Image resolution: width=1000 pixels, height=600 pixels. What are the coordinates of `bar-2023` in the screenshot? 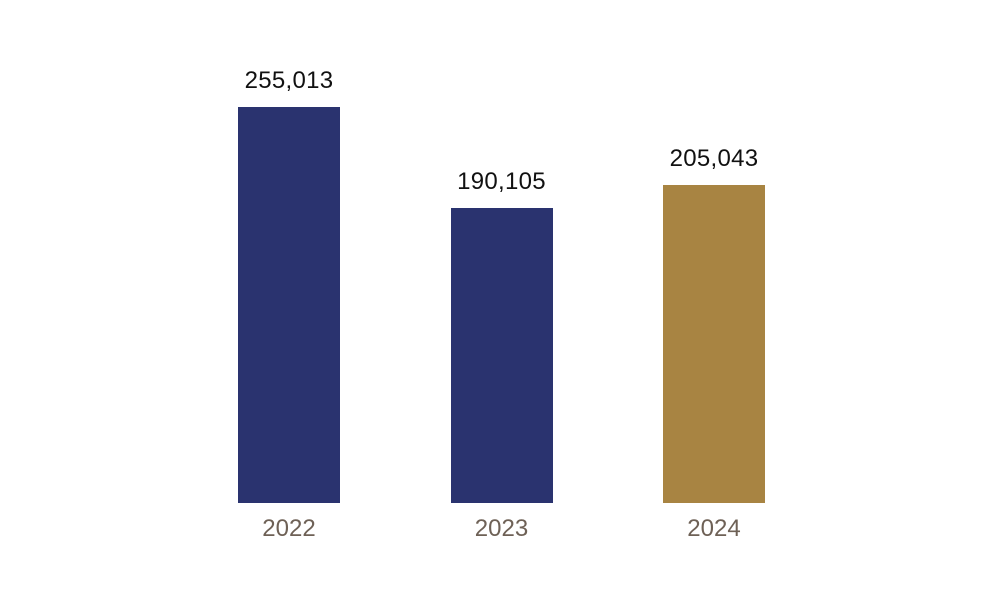 It's located at (501, 355).